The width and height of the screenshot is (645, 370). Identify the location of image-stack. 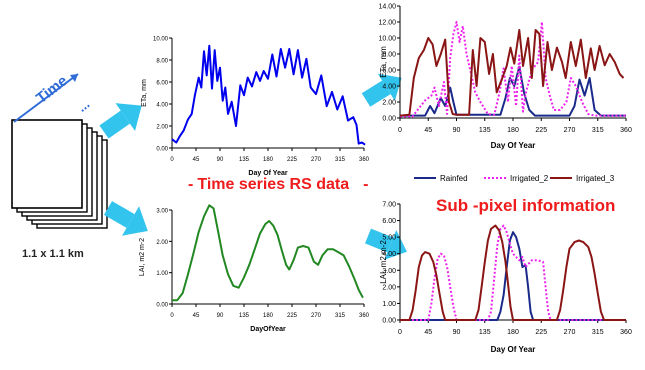
(59, 151).